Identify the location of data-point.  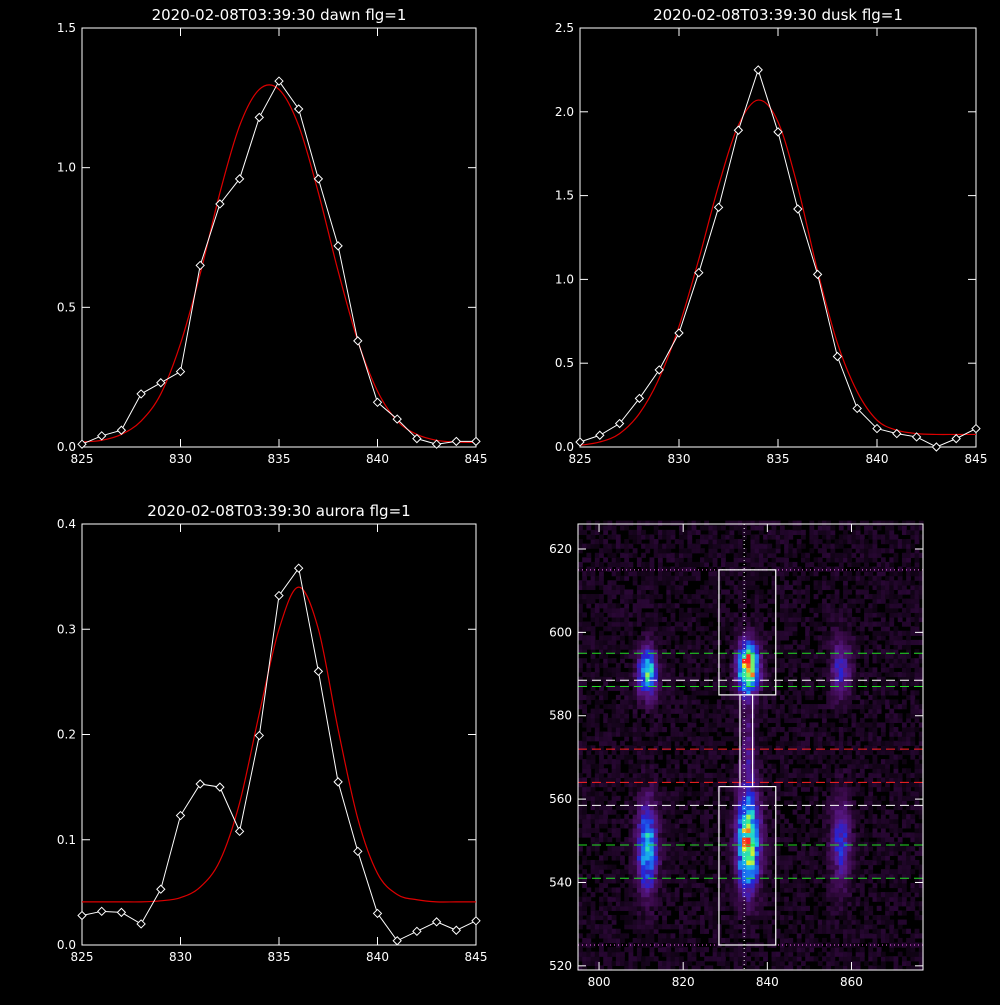
(338, 246).